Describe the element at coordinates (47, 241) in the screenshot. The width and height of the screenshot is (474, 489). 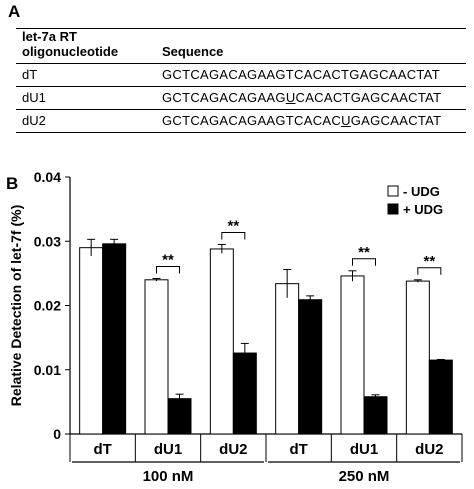
I see `y-tick-label: 0.03` at that location.